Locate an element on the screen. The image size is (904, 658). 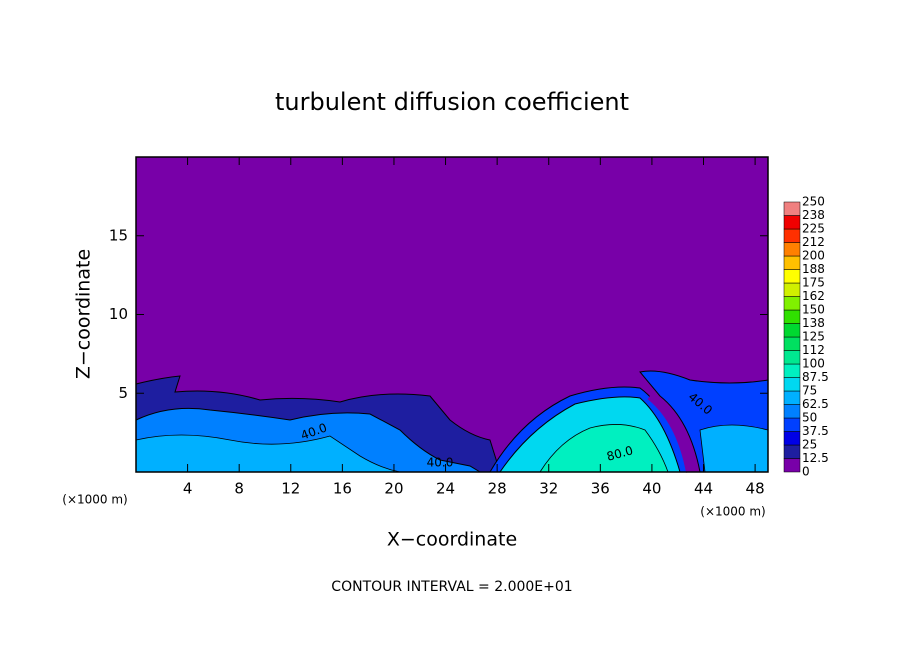
colorbar-label: 250 is located at coordinates (813, 202).